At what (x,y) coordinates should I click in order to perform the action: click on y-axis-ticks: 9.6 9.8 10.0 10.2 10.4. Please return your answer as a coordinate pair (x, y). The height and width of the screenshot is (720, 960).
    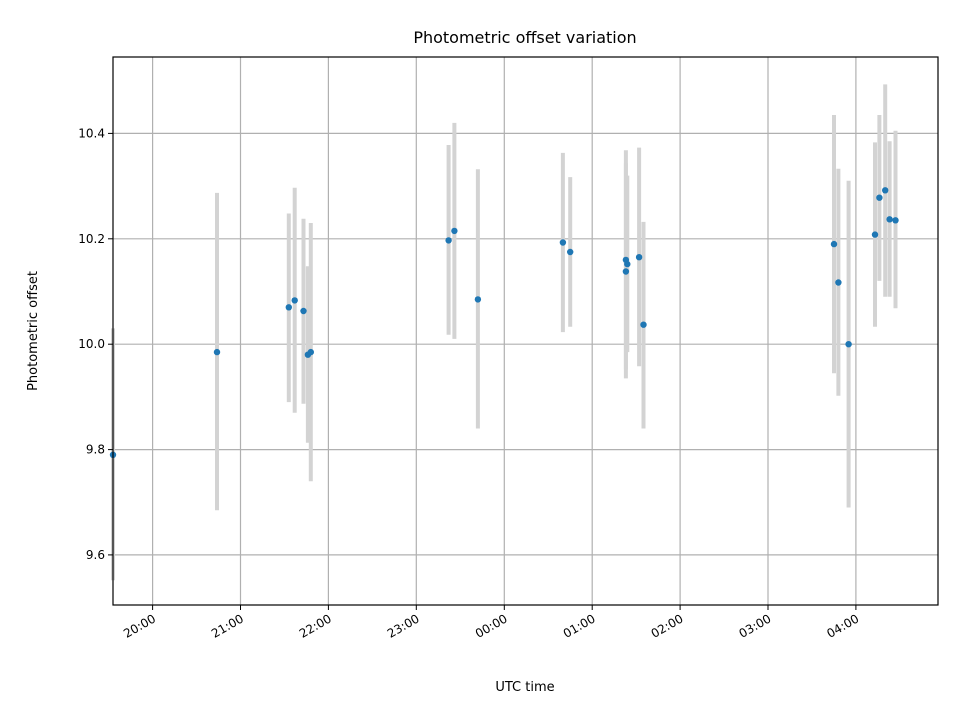
    Looking at the image, I should click on (95, 344).